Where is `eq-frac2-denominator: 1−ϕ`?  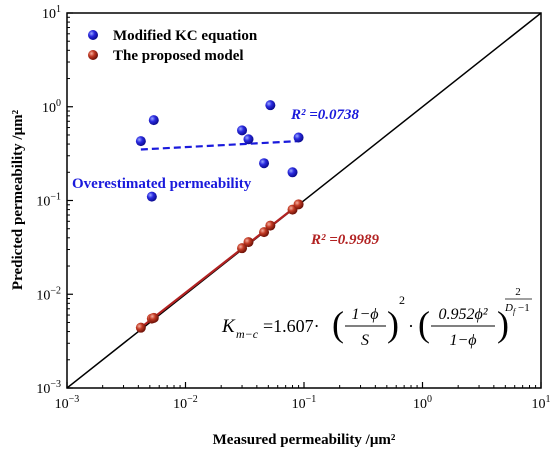 eq-frac2-denominator: 1−ϕ is located at coordinates (462, 340).